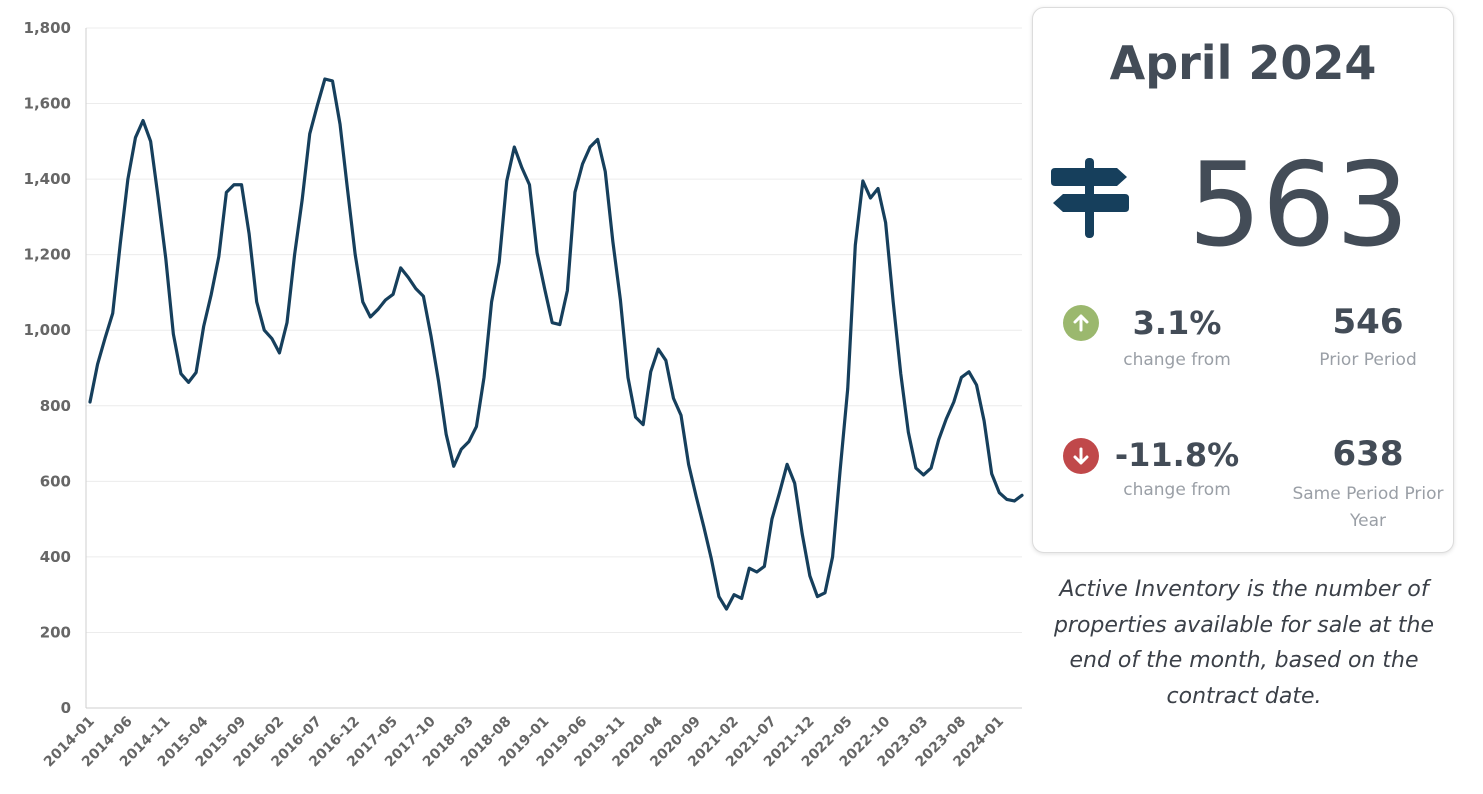 The width and height of the screenshot is (1483, 794). I want to click on y-tick-label: 1,400, so click(47, 179).